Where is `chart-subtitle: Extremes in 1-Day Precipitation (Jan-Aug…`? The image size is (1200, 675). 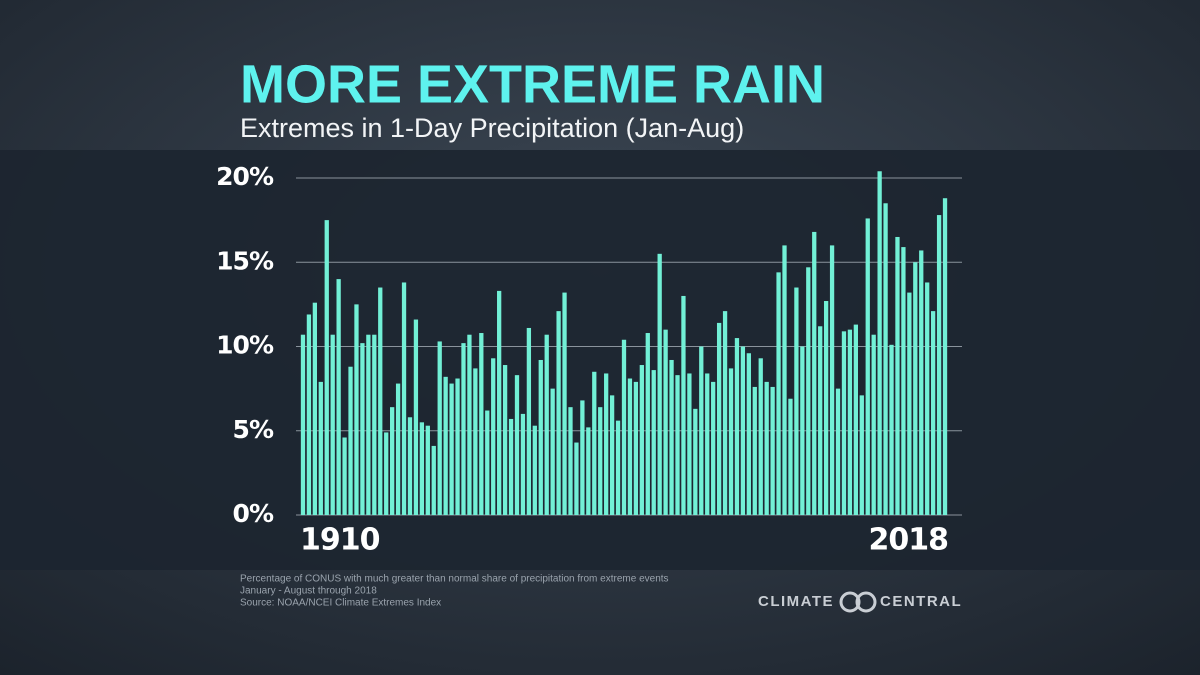 chart-subtitle: Extremes in 1-Day Precipitation (Jan-Aug… is located at coordinates (492, 128).